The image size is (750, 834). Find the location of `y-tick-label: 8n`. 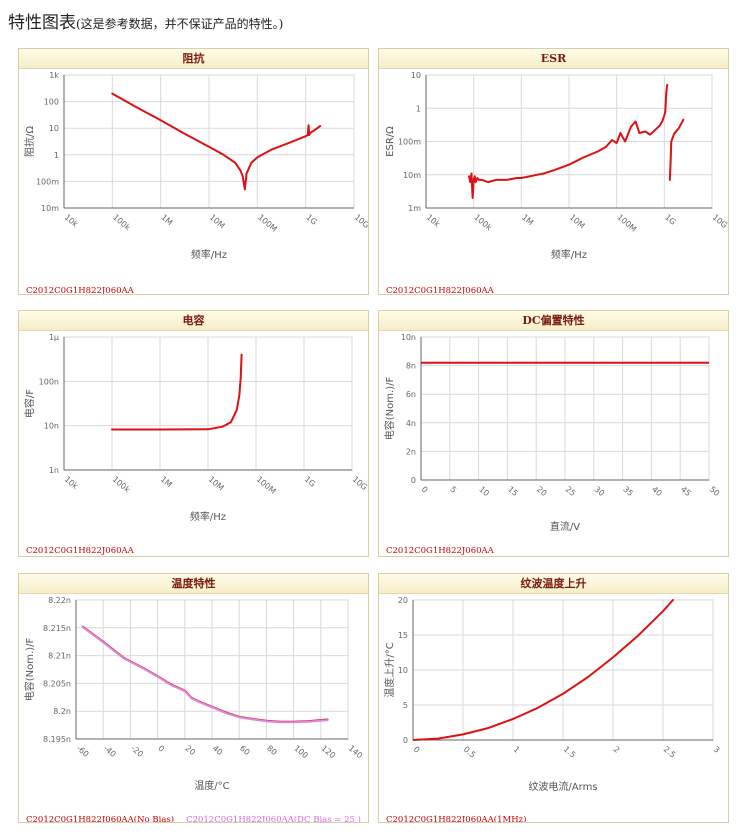

y-tick-label: 8n is located at coordinates (411, 366).